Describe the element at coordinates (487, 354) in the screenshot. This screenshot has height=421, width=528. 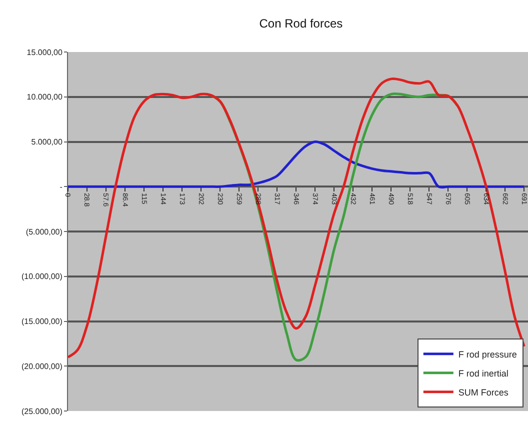
I see `legend-label: F rod pressure` at that location.